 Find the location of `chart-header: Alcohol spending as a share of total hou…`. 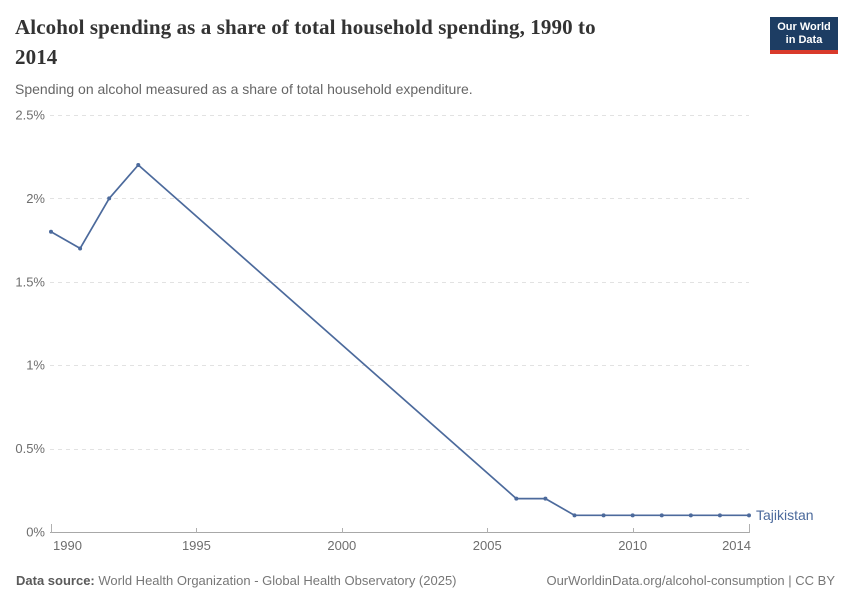

chart-header: Alcohol spending as a share of total hou… is located at coordinates (426, 54).